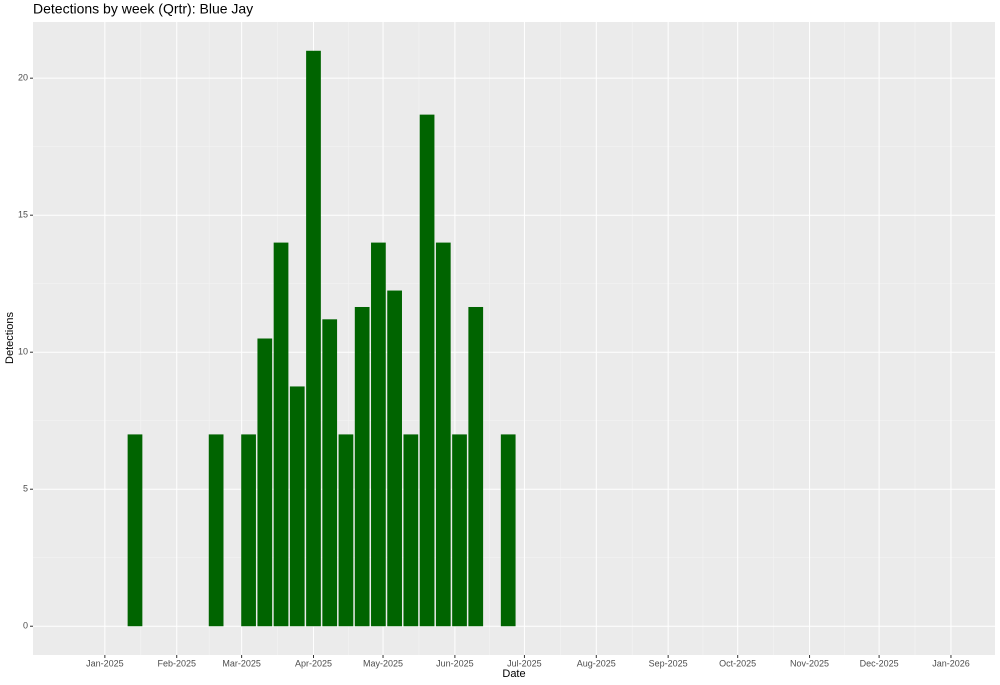 Image resolution: width=1000 pixels, height=685 pixels. What do you see at coordinates (176, 663) in the screenshot?
I see `x-tick-label: Feb-2025` at bounding box center [176, 663].